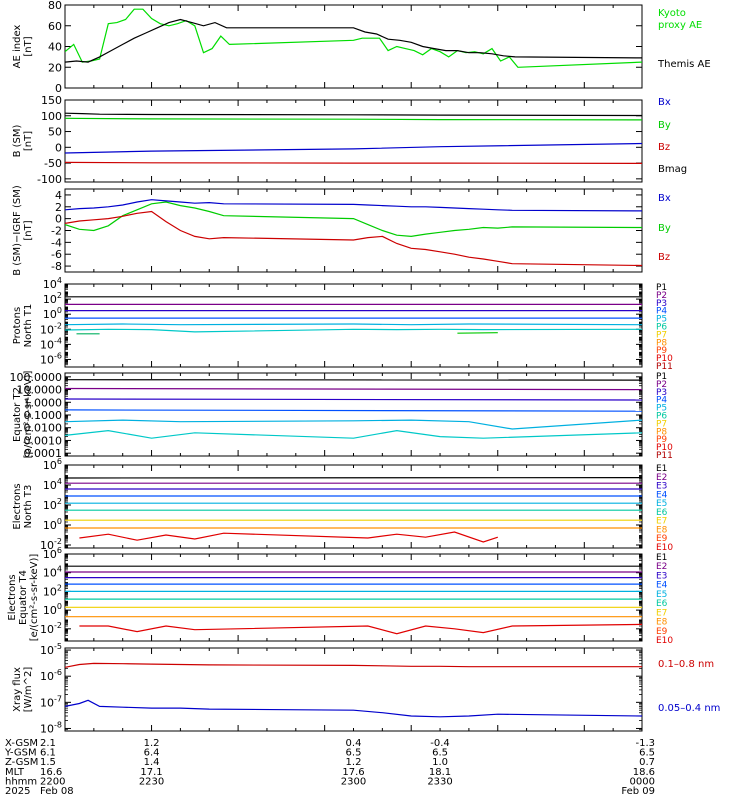  Describe the element at coordinates (645, 743) in the screenshot. I see `x-tick-label: -1.3` at that location.